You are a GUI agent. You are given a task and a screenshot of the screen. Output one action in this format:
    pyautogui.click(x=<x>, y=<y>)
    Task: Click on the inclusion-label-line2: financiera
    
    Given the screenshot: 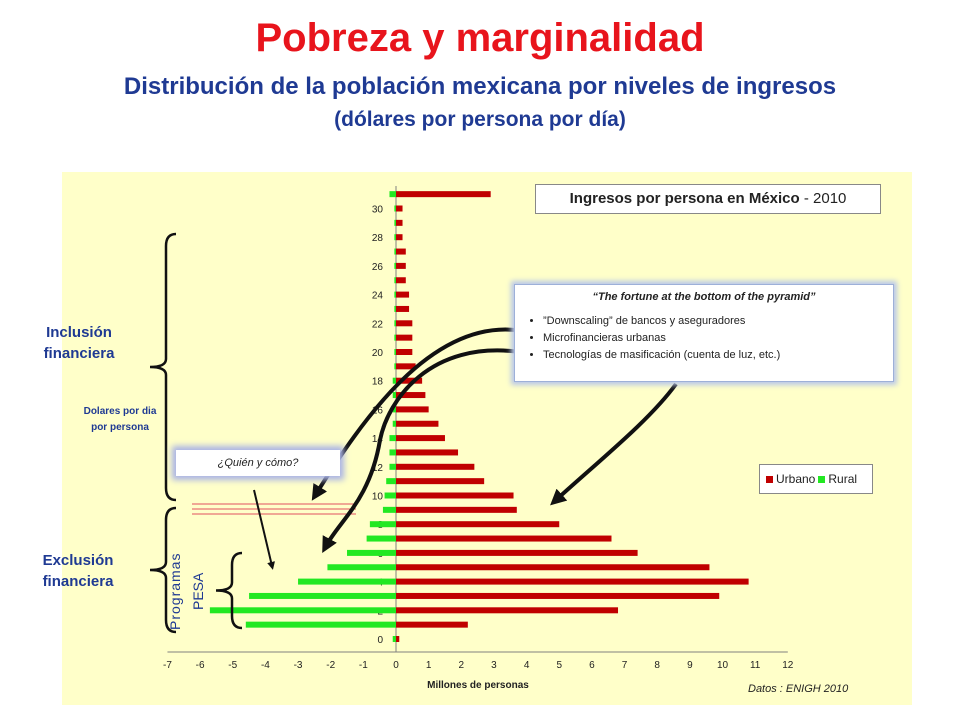 What is the action you would take?
    pyautogui.click(x=79, y=353)
    